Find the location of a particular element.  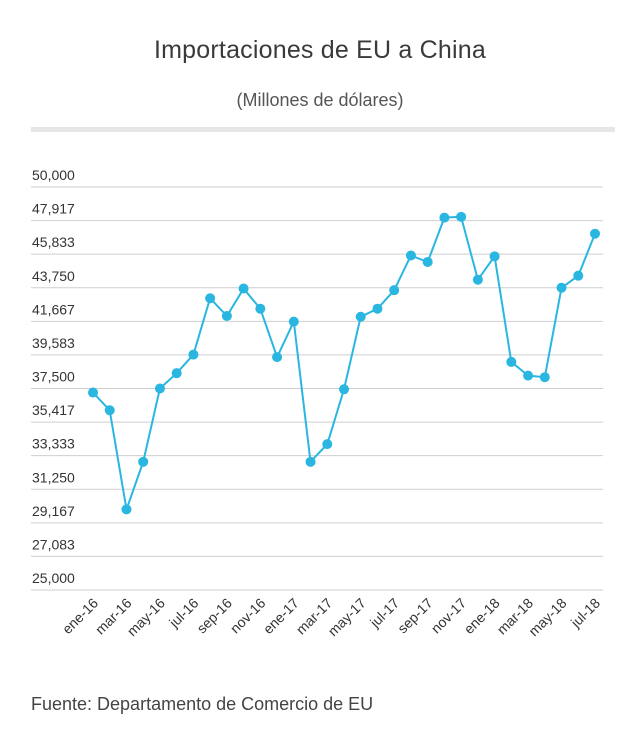

x-tick-label: jul-18 is located at coordinates (585, 613).